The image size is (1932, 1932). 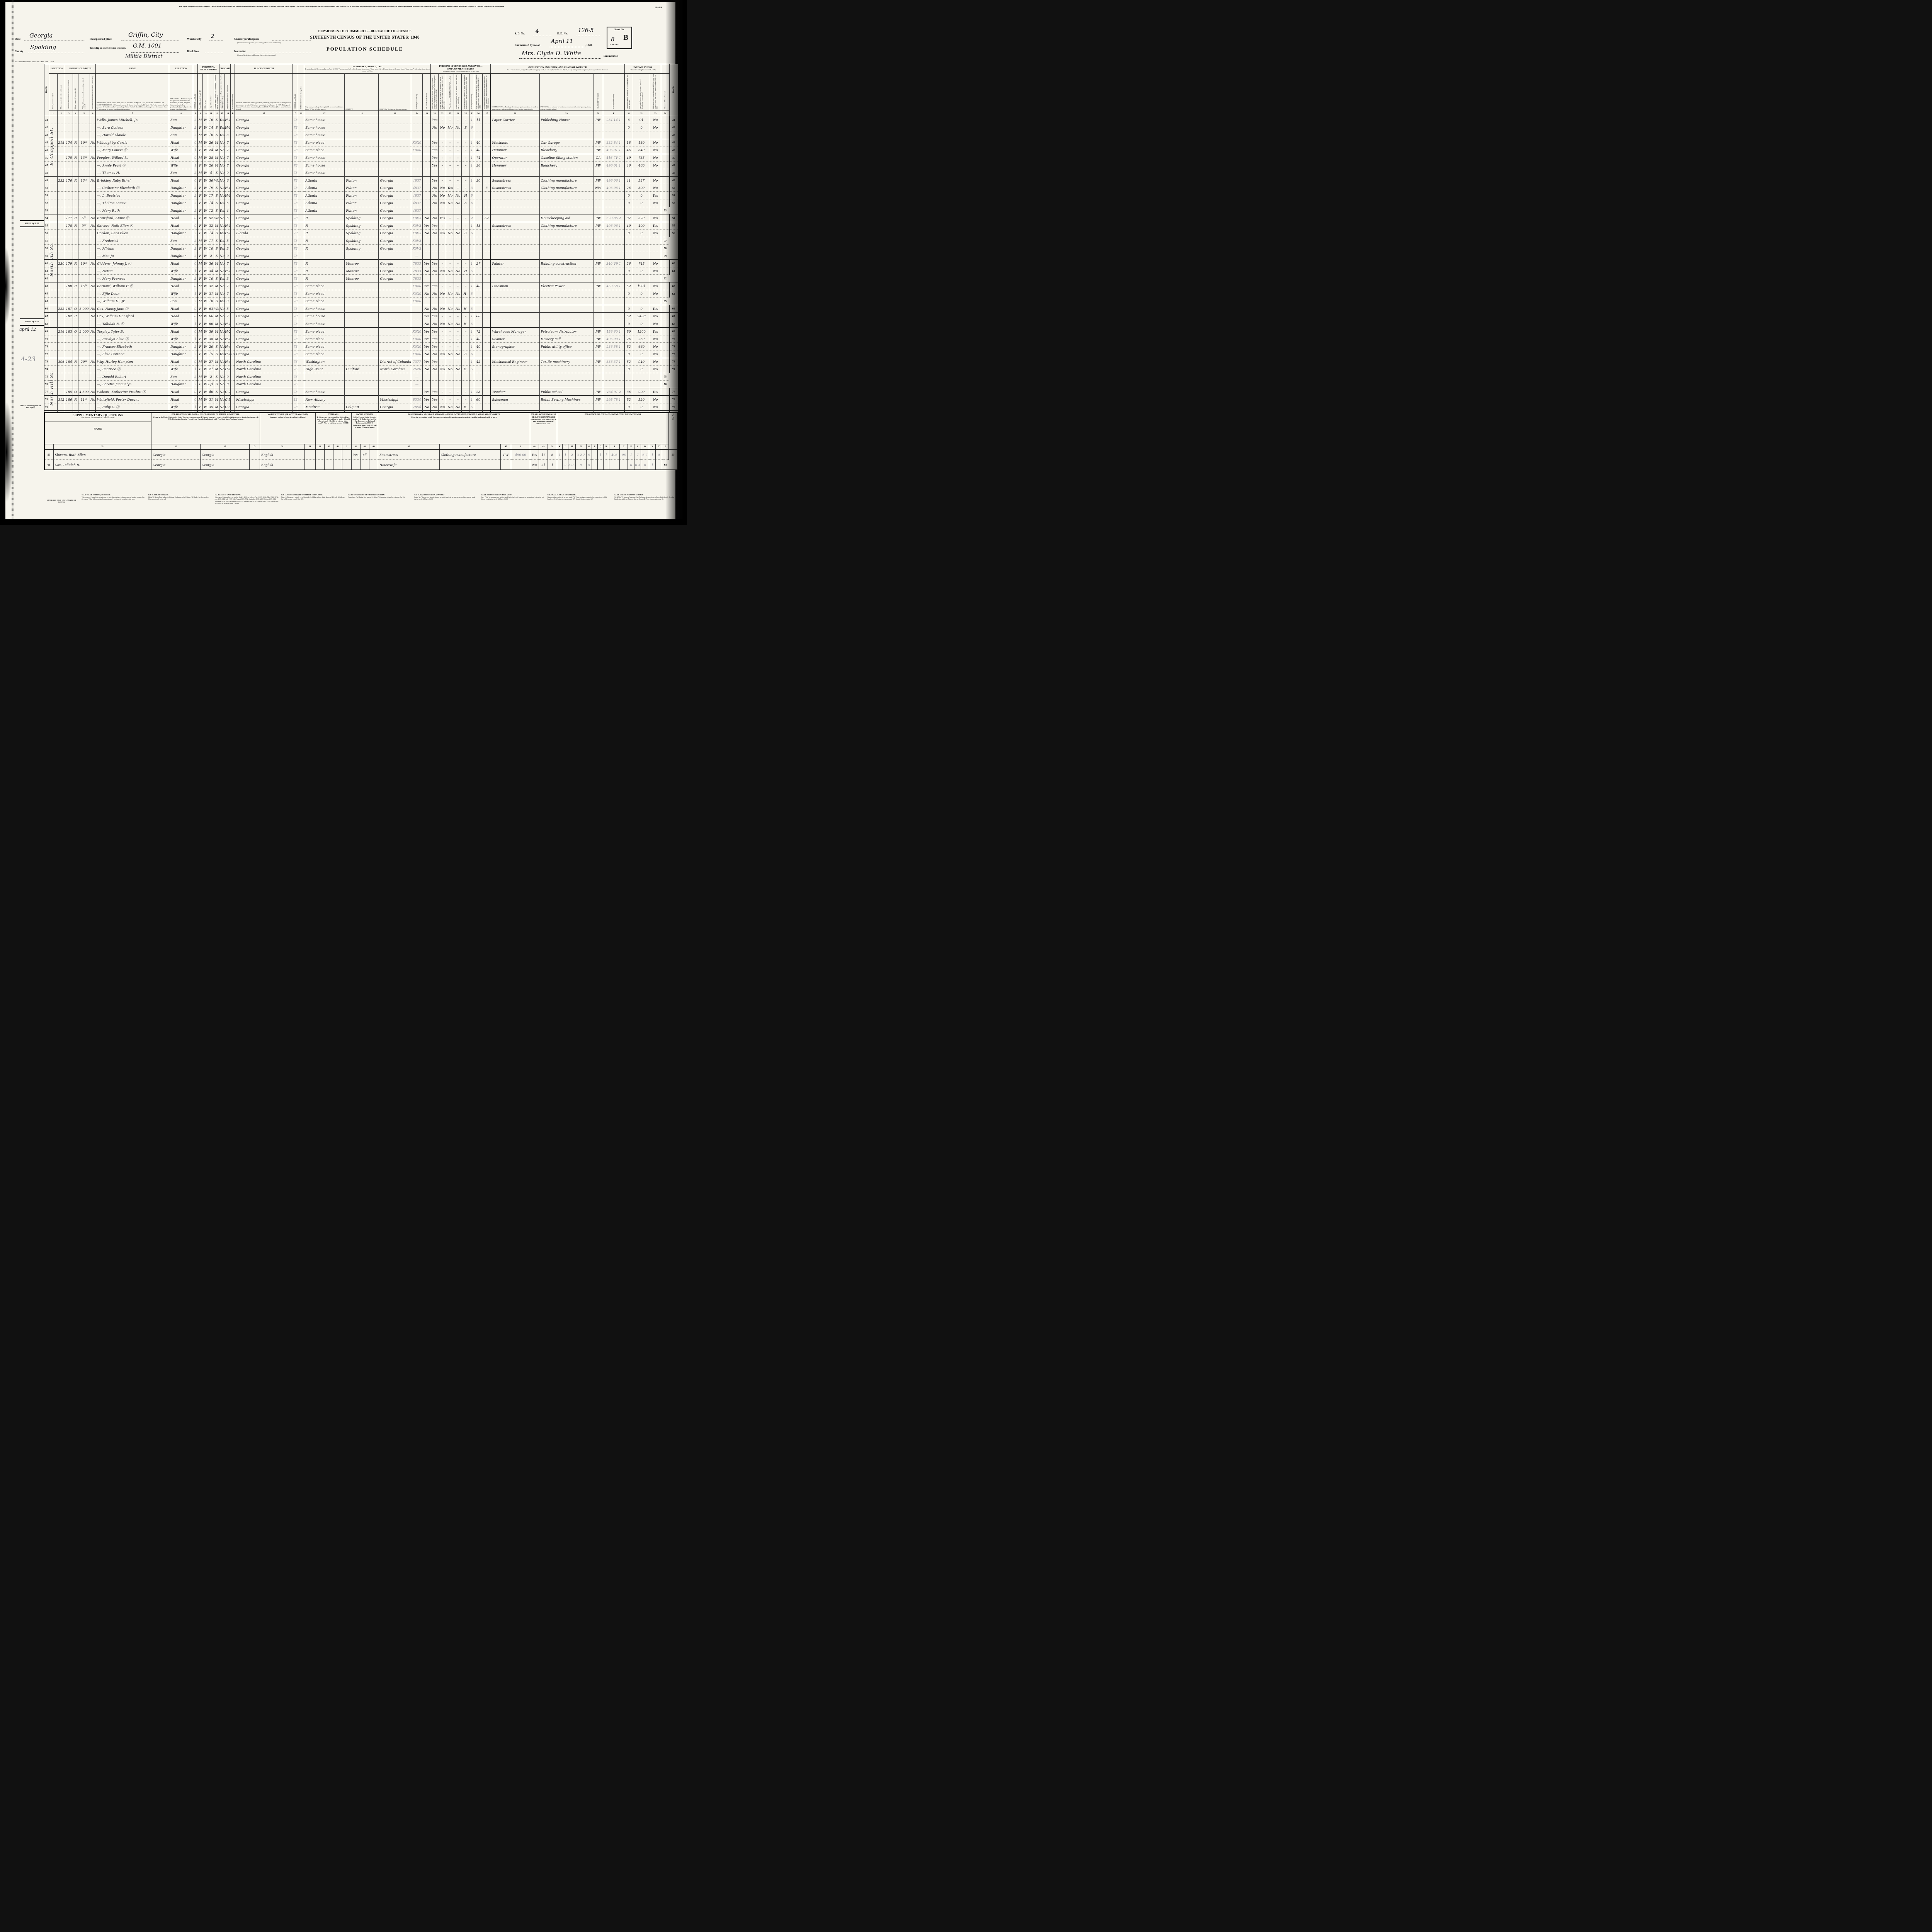 What do you see at coordinates (181, 256) in the screenshot?
I see `cell-relation: Daughter` at bounding box center [181, 256].